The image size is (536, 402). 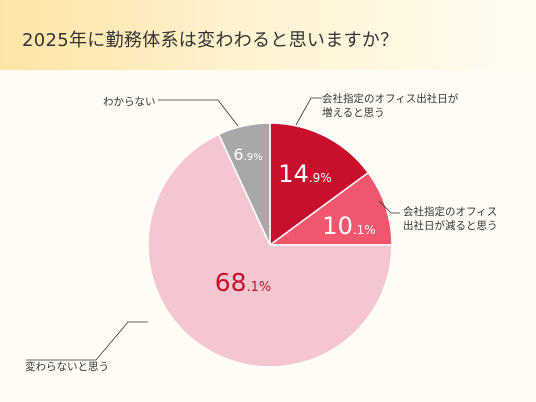 What do you see at coordinates (450, 225) in the screenshot?
I see `category-label-line: 出社日が減ると思う` at bounding box center [450, 225].